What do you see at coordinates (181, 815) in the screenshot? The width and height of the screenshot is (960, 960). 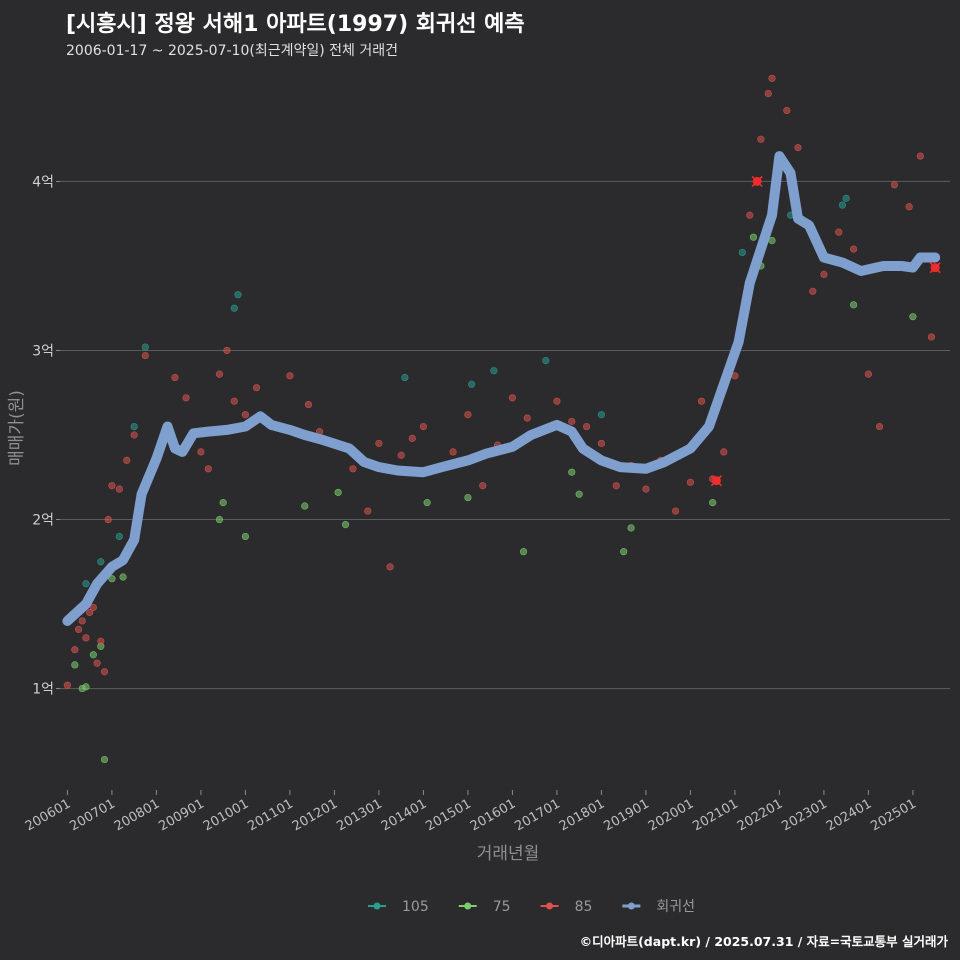 I see `x-tick-label: 200901` at bounding box center [181, 815].